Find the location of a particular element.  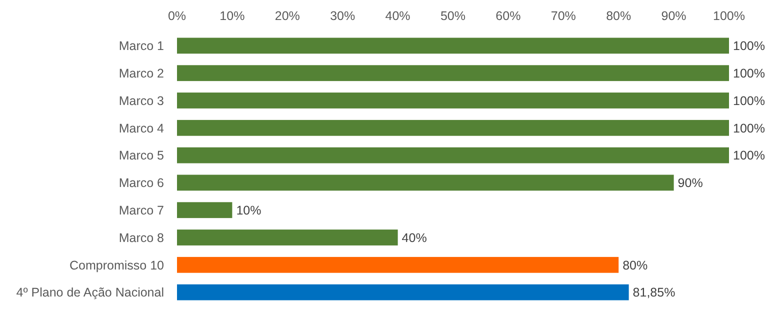

data-label: 40% is located at coordinates (414, 237).